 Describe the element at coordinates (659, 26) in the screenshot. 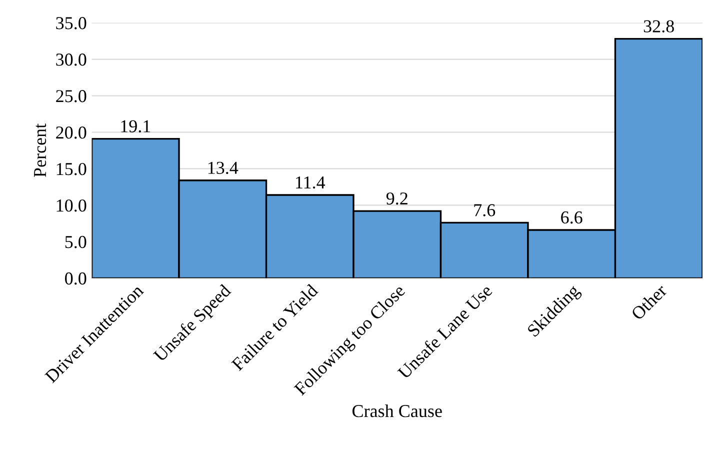

I see `data-label: 32.8` at that location.